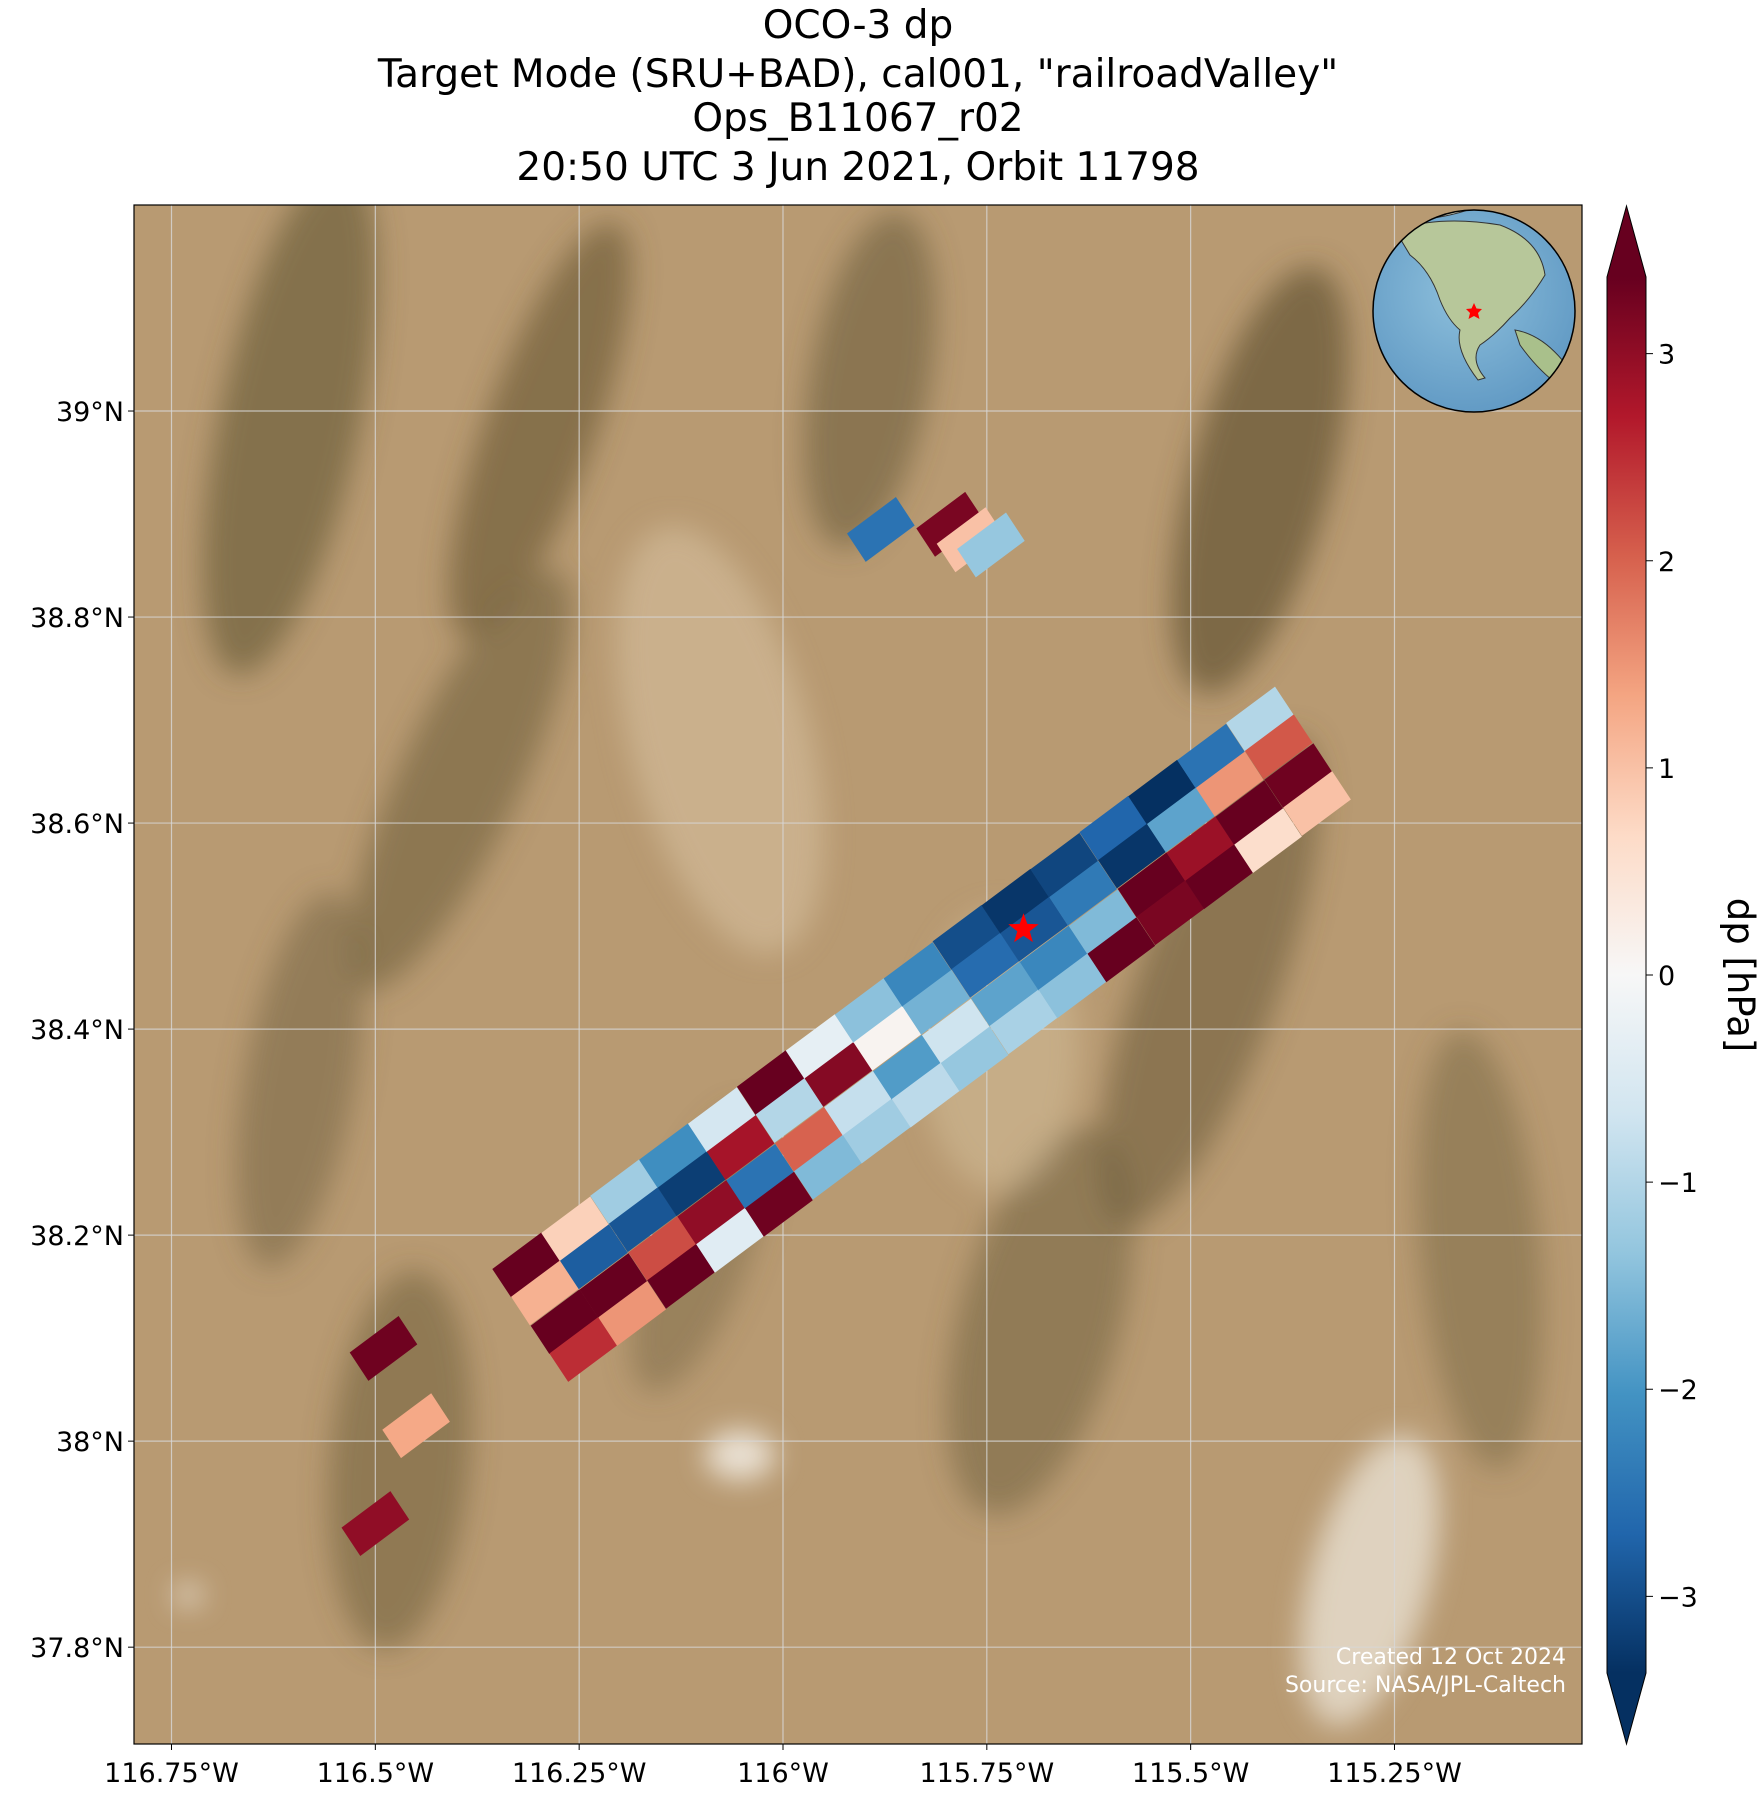 The image size is (1758, 1798). What do you see at coordinates (1666, 562) in the screenshot?
I see `colorbar-tick-label: 2` at bounding box center [1666, 562].